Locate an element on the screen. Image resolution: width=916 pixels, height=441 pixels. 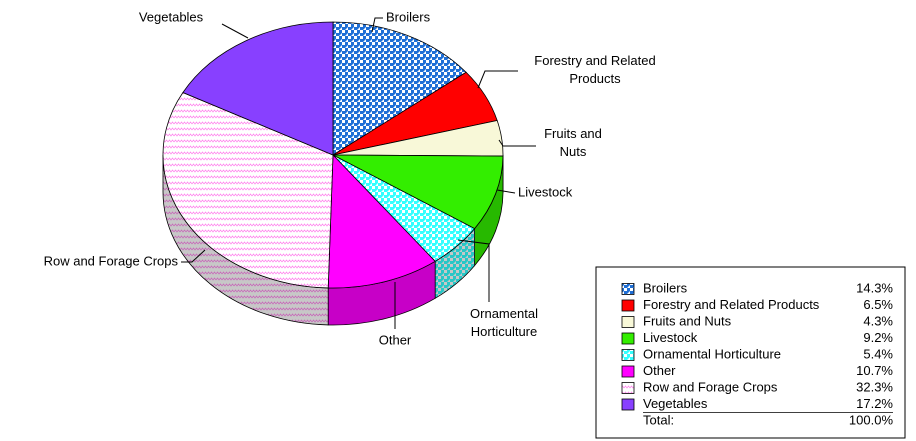
slice-label: Fruits and Nuts is located at coordinates (573, 142).